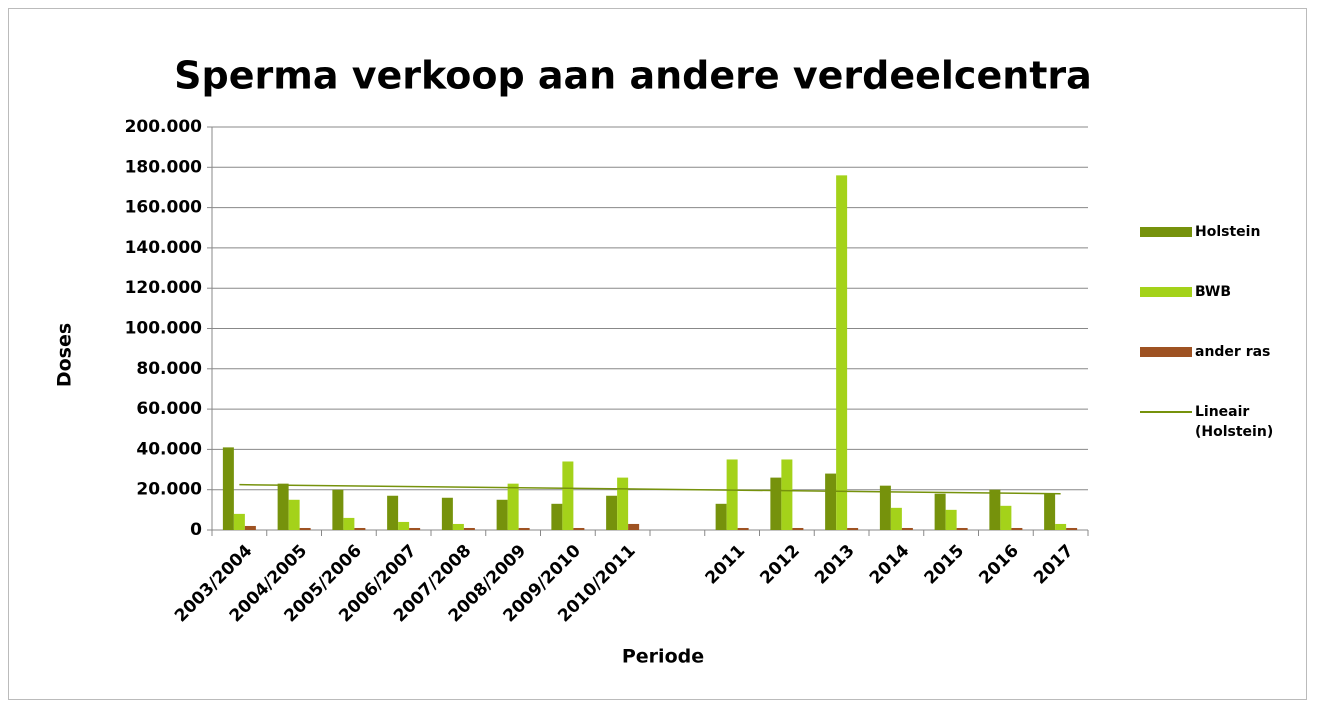 The width and height of the screenshot is (1317, 710). I want to click on y-tick-label: 0, so click(196, 530).